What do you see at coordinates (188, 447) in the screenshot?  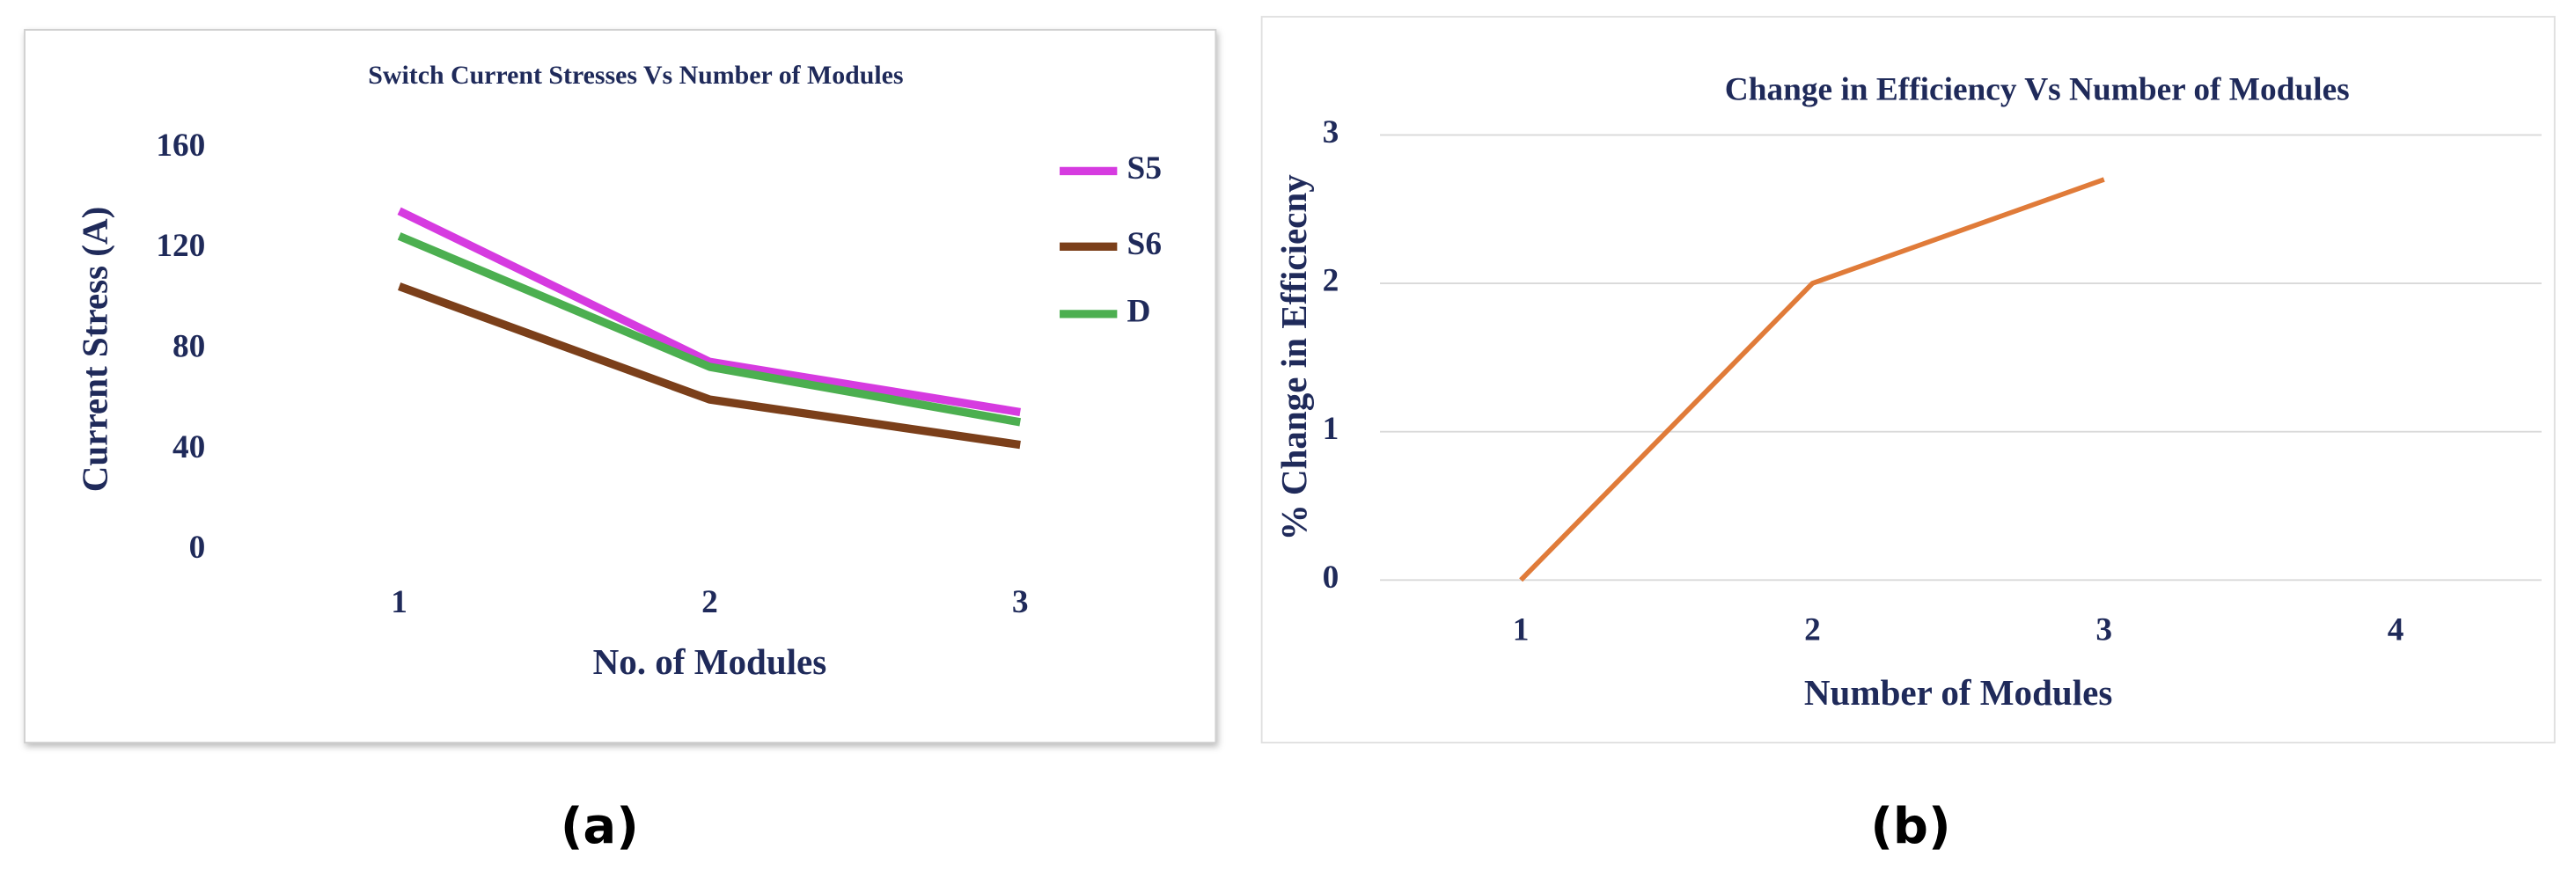 I see `y-tick-label: 40` at bounding box center [188, 447].